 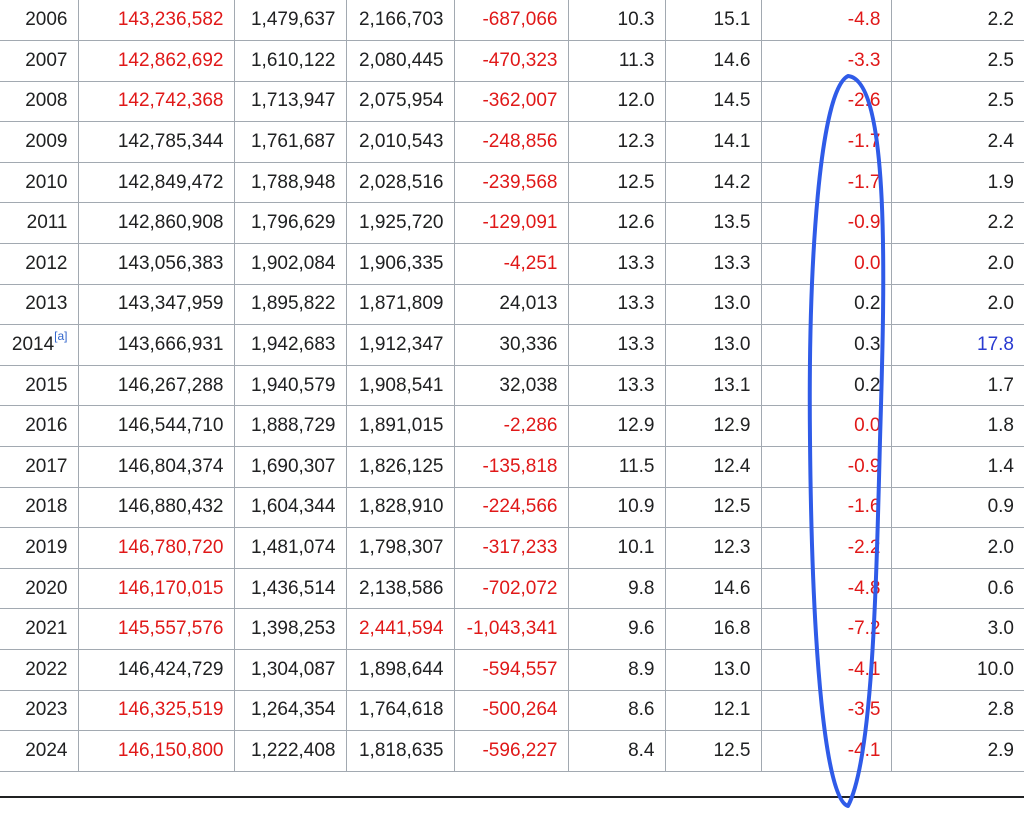 I want to click on natural-change-value: -594,557, so click(x=520, y=669).